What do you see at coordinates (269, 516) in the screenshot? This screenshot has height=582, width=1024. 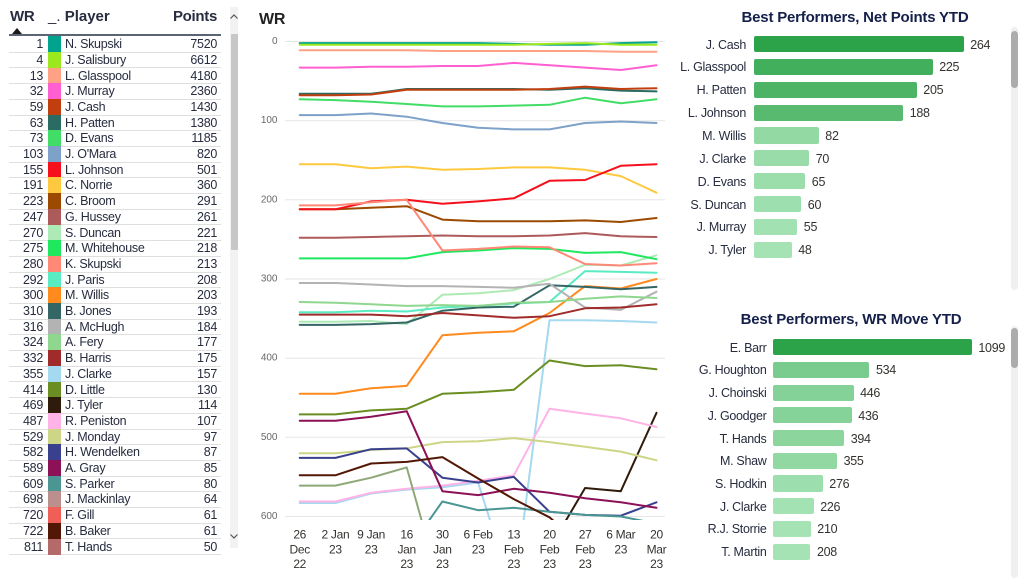 I see `svg-text: 600` at bounding box center [269, 516].